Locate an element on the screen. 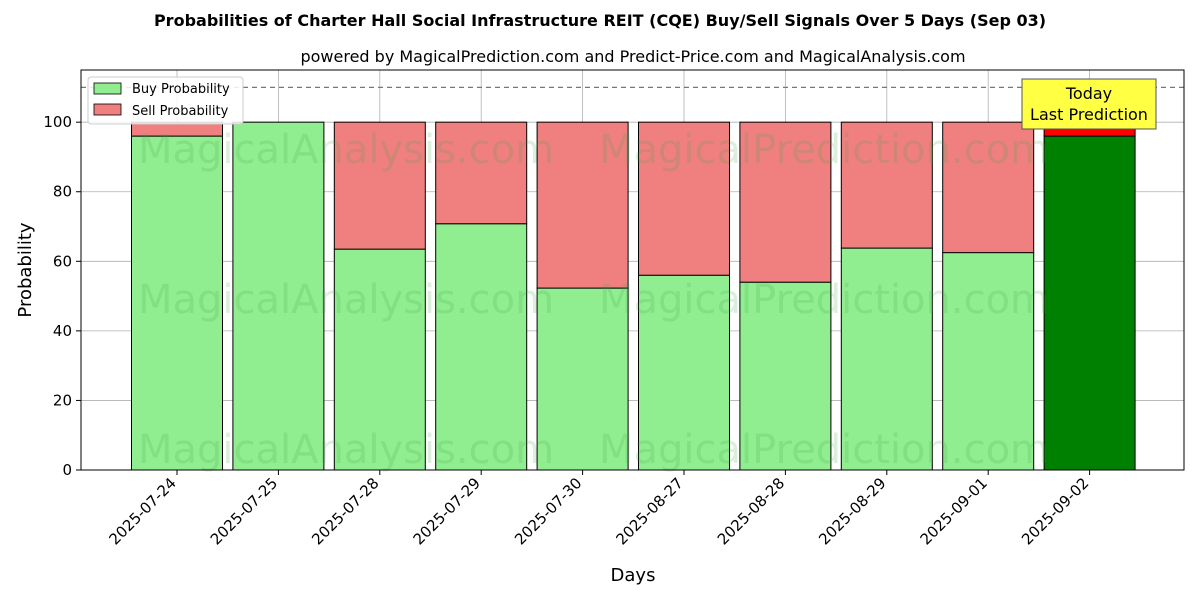  today-annotation-box is located at coordinates (1089, 104).